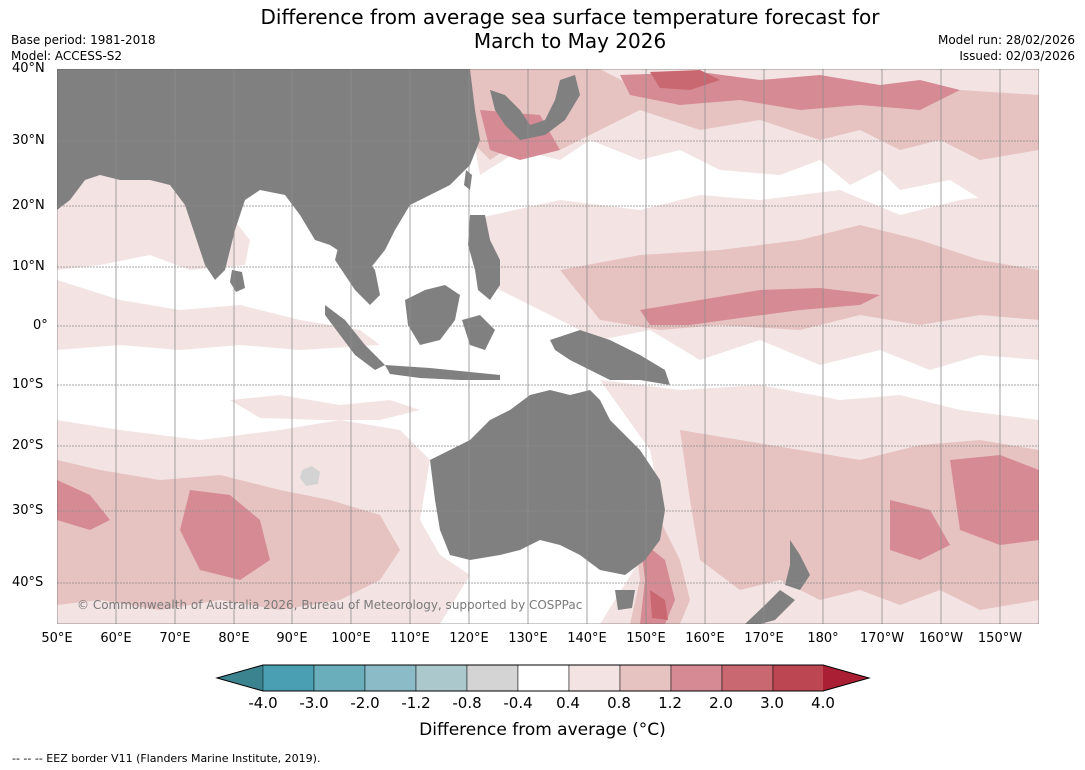 The width and height of the screenshot is (1085, 770). Describe the element at coordinates (859, 520) in the screenshot. I see `anomaly-region-south-pacific-inner` at that location.